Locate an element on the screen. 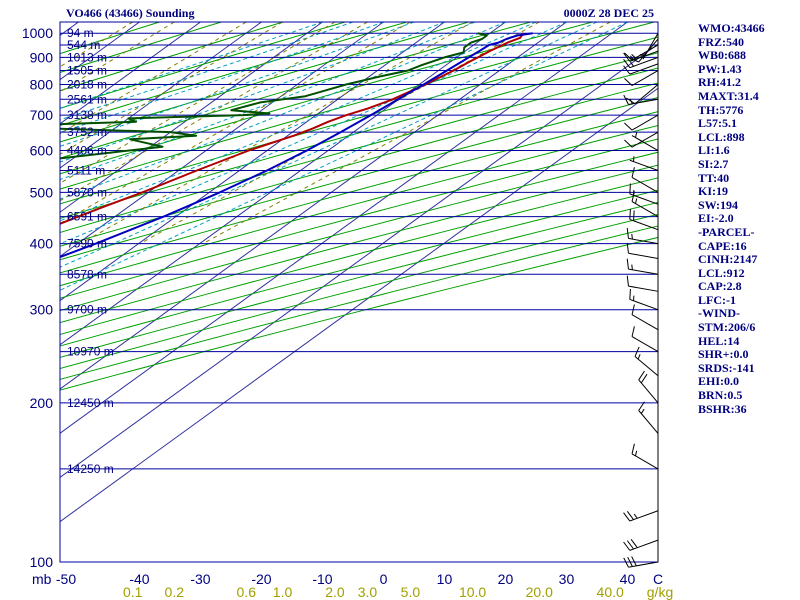 Image resolution: width=800 pixels, height=600 pixels. height-label: 4406 m is located at coordinates (87, 151).